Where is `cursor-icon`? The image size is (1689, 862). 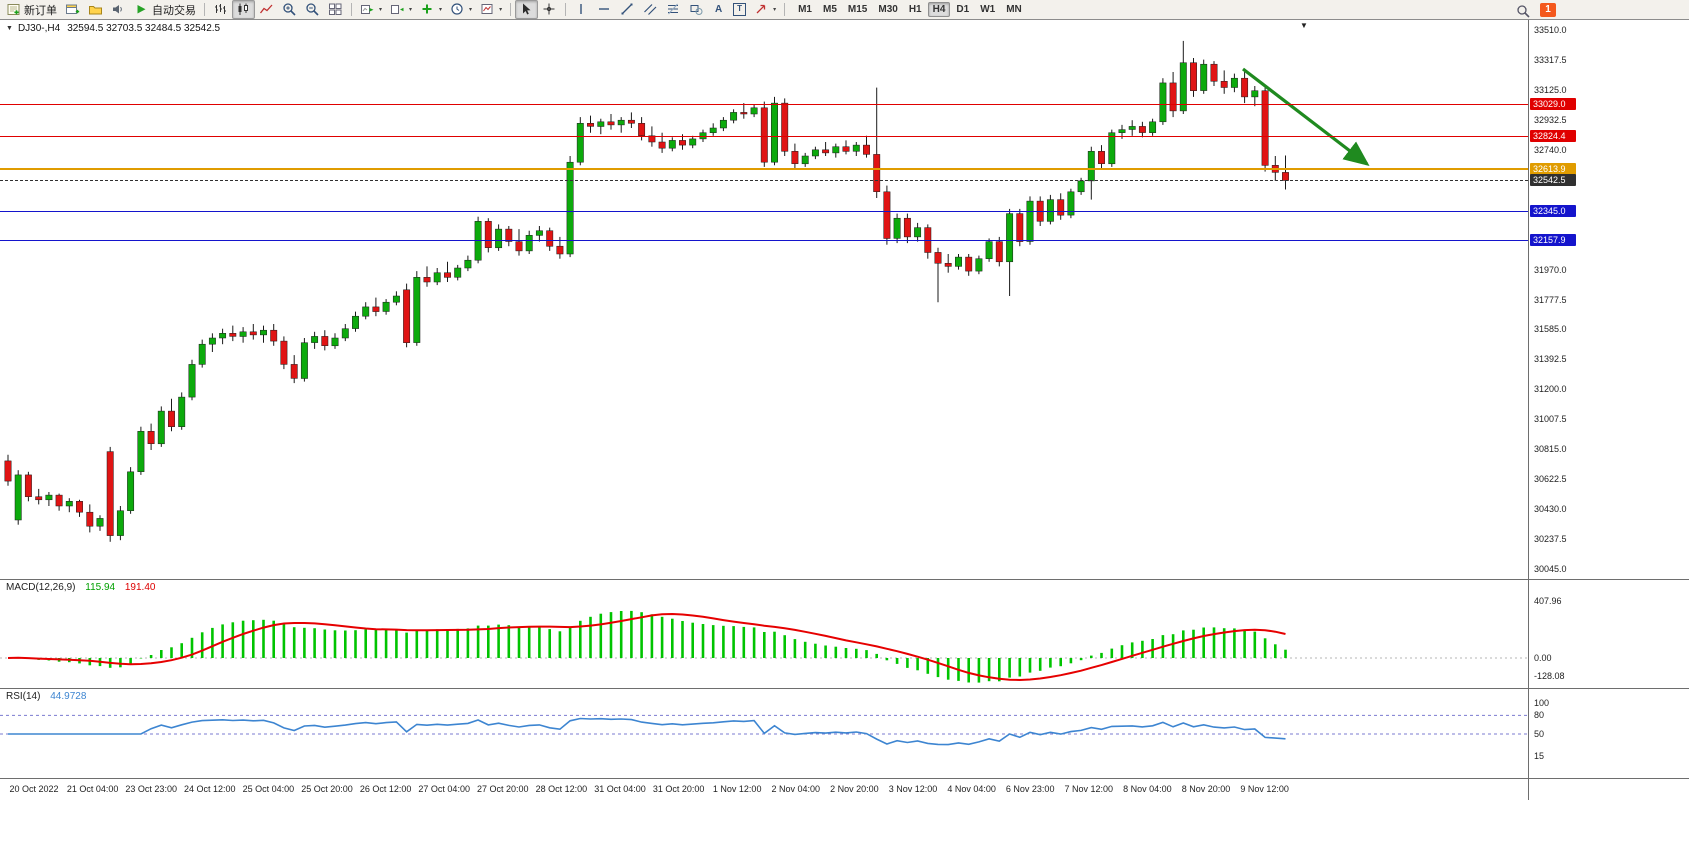
cursor-icon is located at coordinates (527, 9).